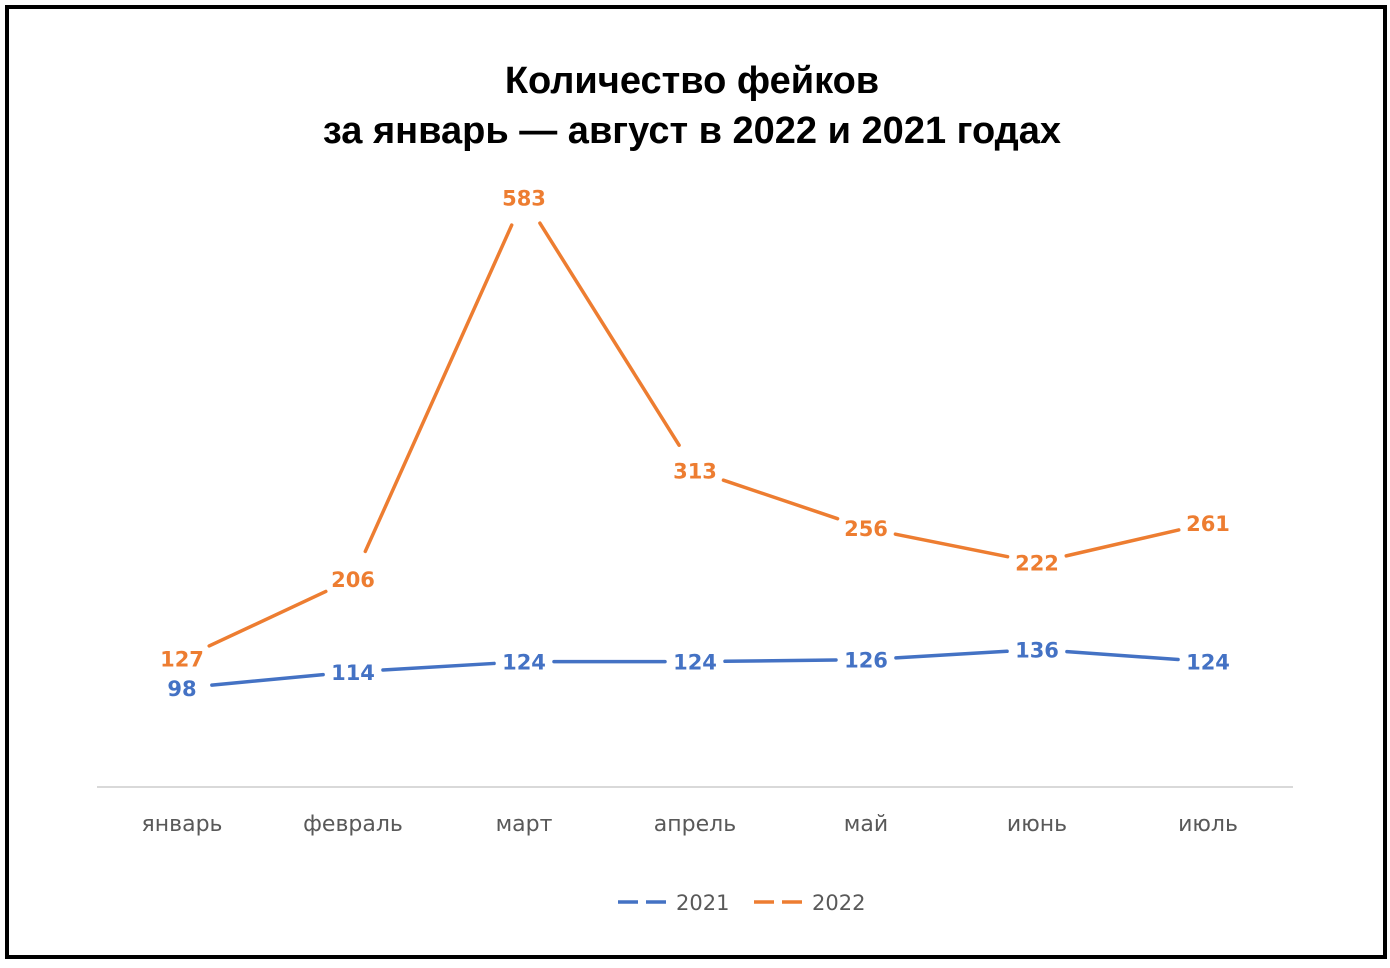 Image resolution: width=1390 pixels, height=968 pixels. I want to click on data-label: 126, so click(866, 661).